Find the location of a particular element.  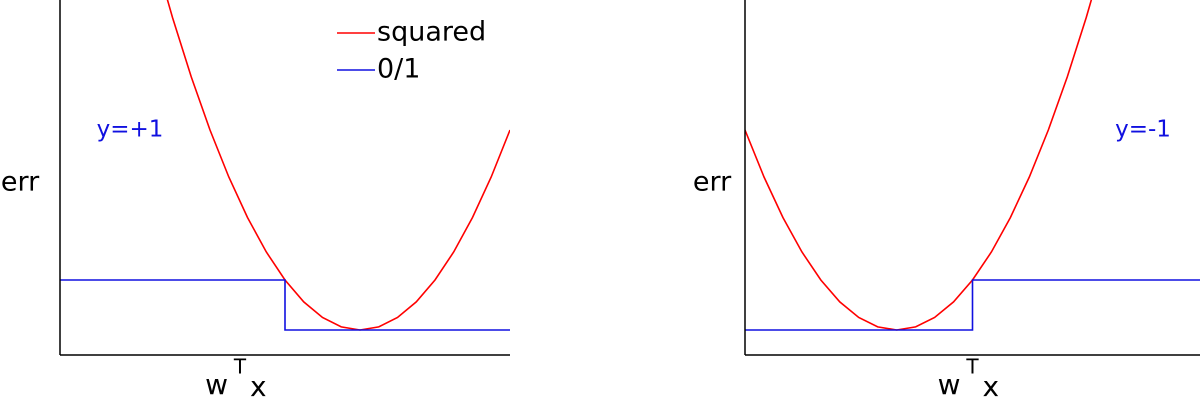

annotation: y=+1 is located at coordinates (130, 130).